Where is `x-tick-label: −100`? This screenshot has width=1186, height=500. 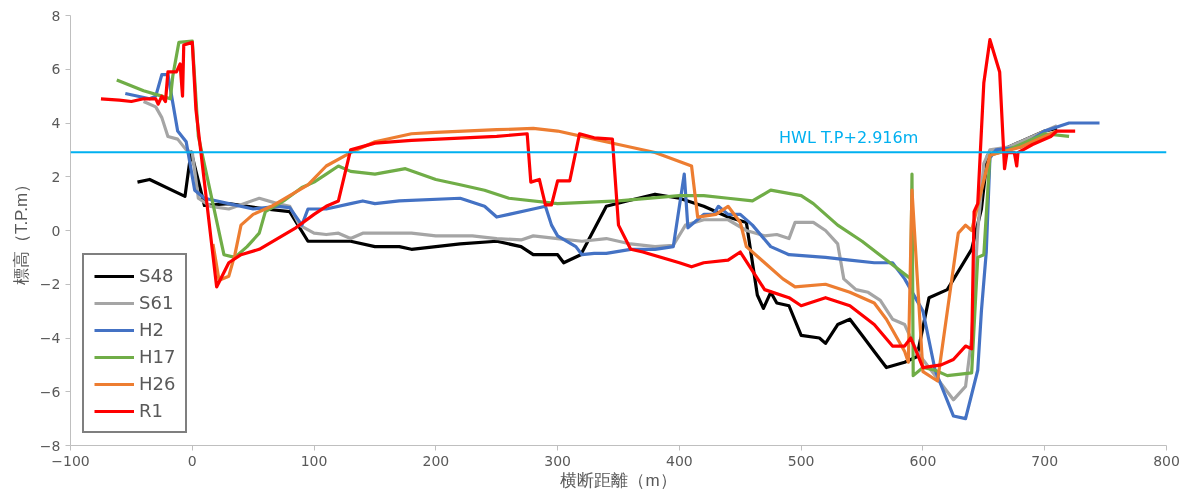 x-tick-label: −100 is located at coordinates (70, 460).